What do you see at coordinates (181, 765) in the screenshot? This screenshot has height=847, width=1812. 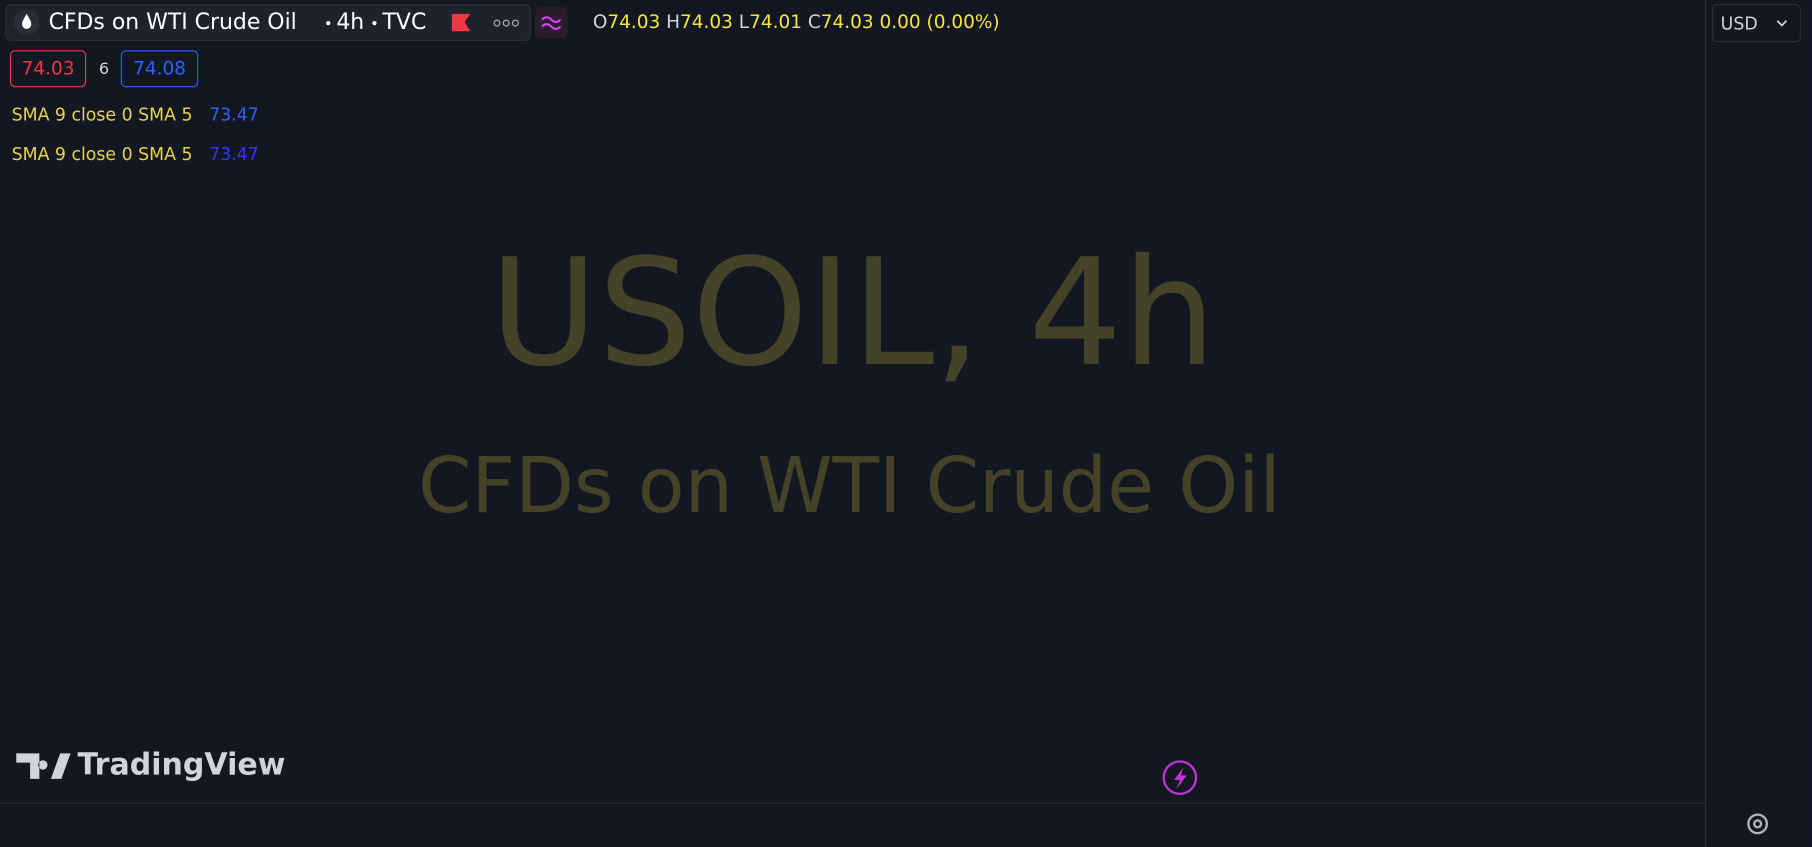 I see `brand-name: TradingView` at bounding box center [181, 765].